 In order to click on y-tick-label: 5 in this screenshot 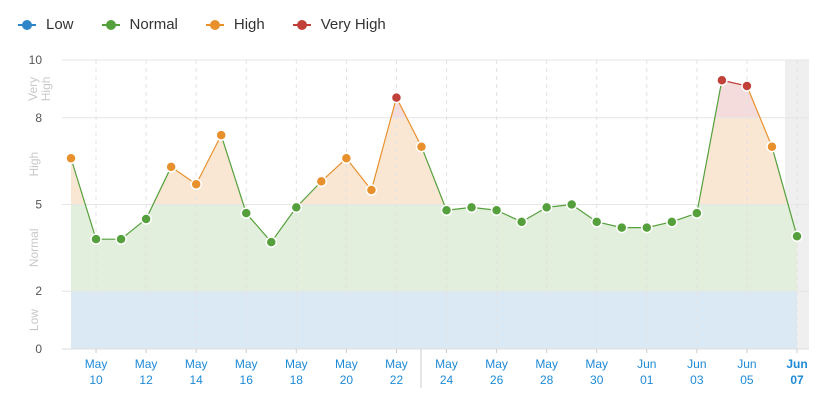, I will do `click(38, 205)`.